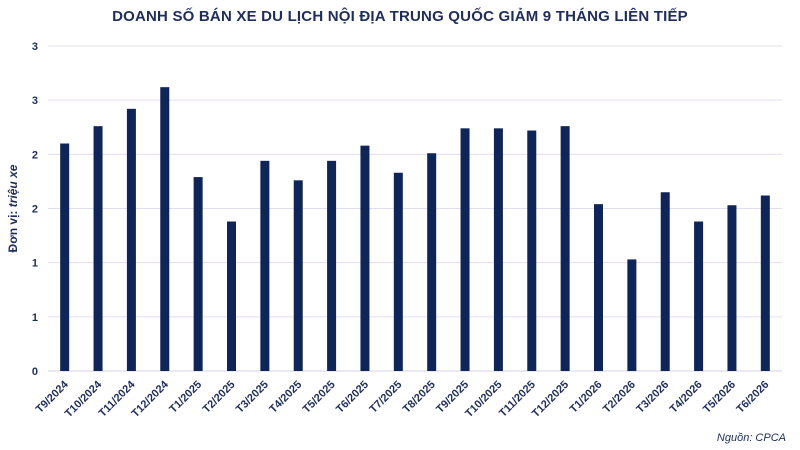 The height and width of the screenshot is (450, 800). I want to click on x-tick-label: T2/2025, so click(219, 397).